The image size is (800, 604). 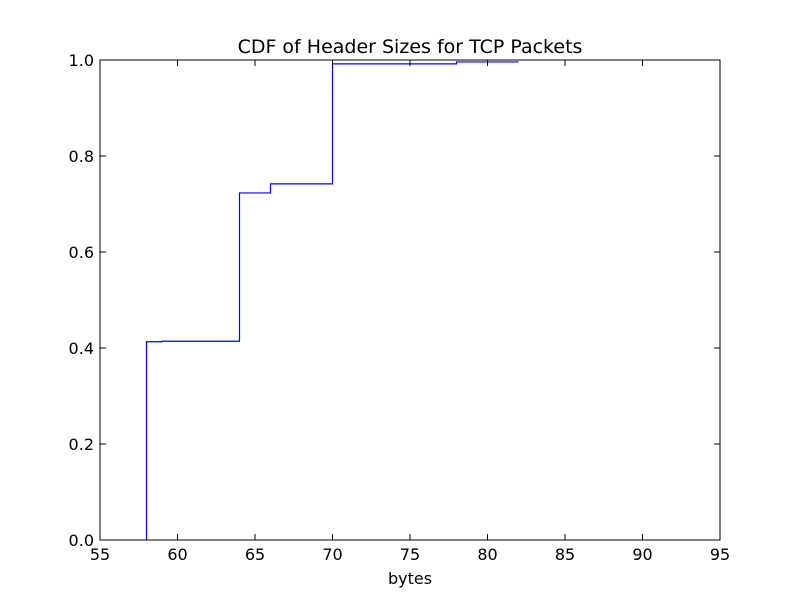 I want to click on y-tick-label-0.6: 0.6, so click(x=81, y=252).